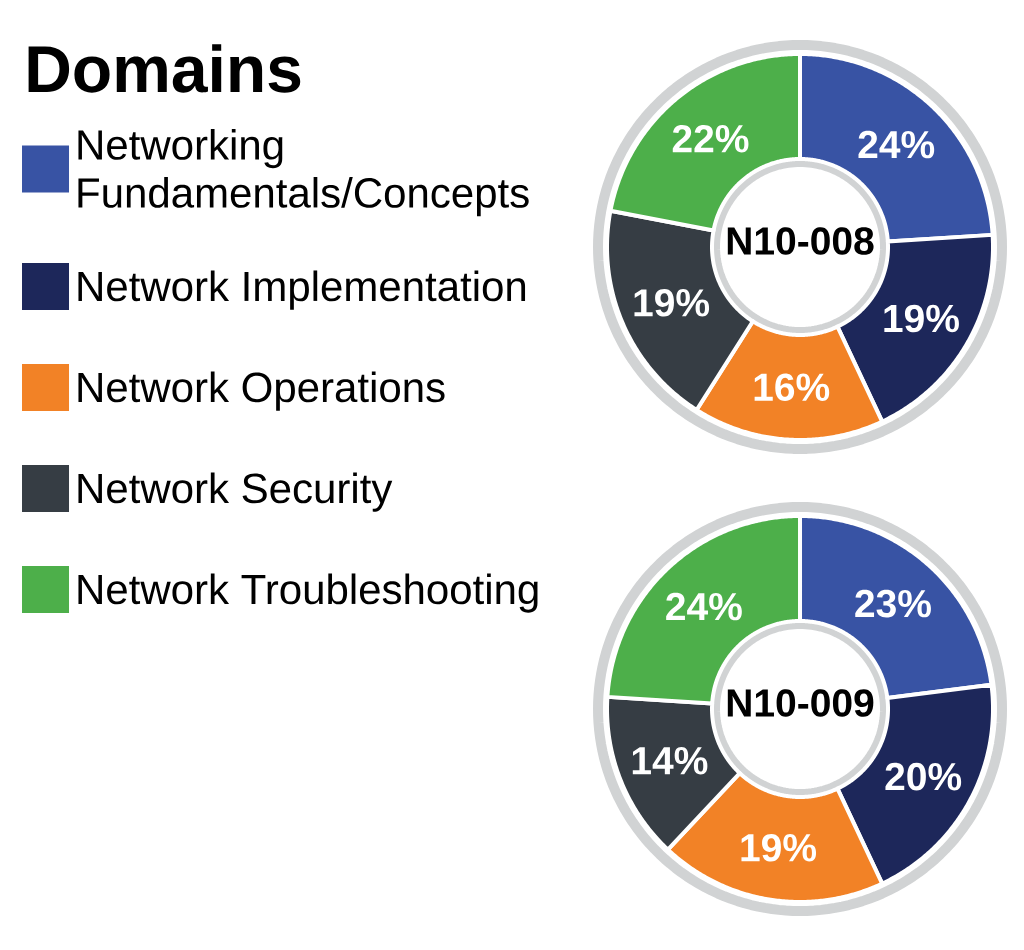  Describe the element at coordinates (792, 387) in the screenshot. I see `data-label: 16%` at that location.